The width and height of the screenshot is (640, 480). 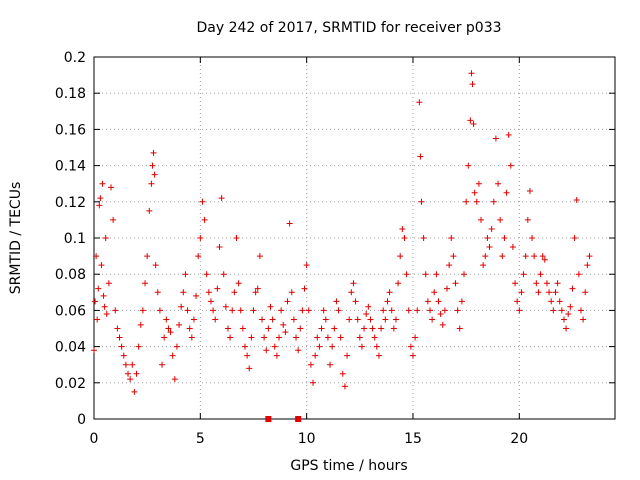 What do you see at coordinates (70, 384) in the screenshot?
I see `y-tick-label: 0.02` at bounding box center [70, 384].